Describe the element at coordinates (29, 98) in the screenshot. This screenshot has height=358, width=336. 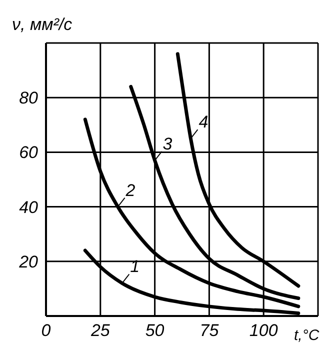
I see `y-tick-label: 80` at that location.